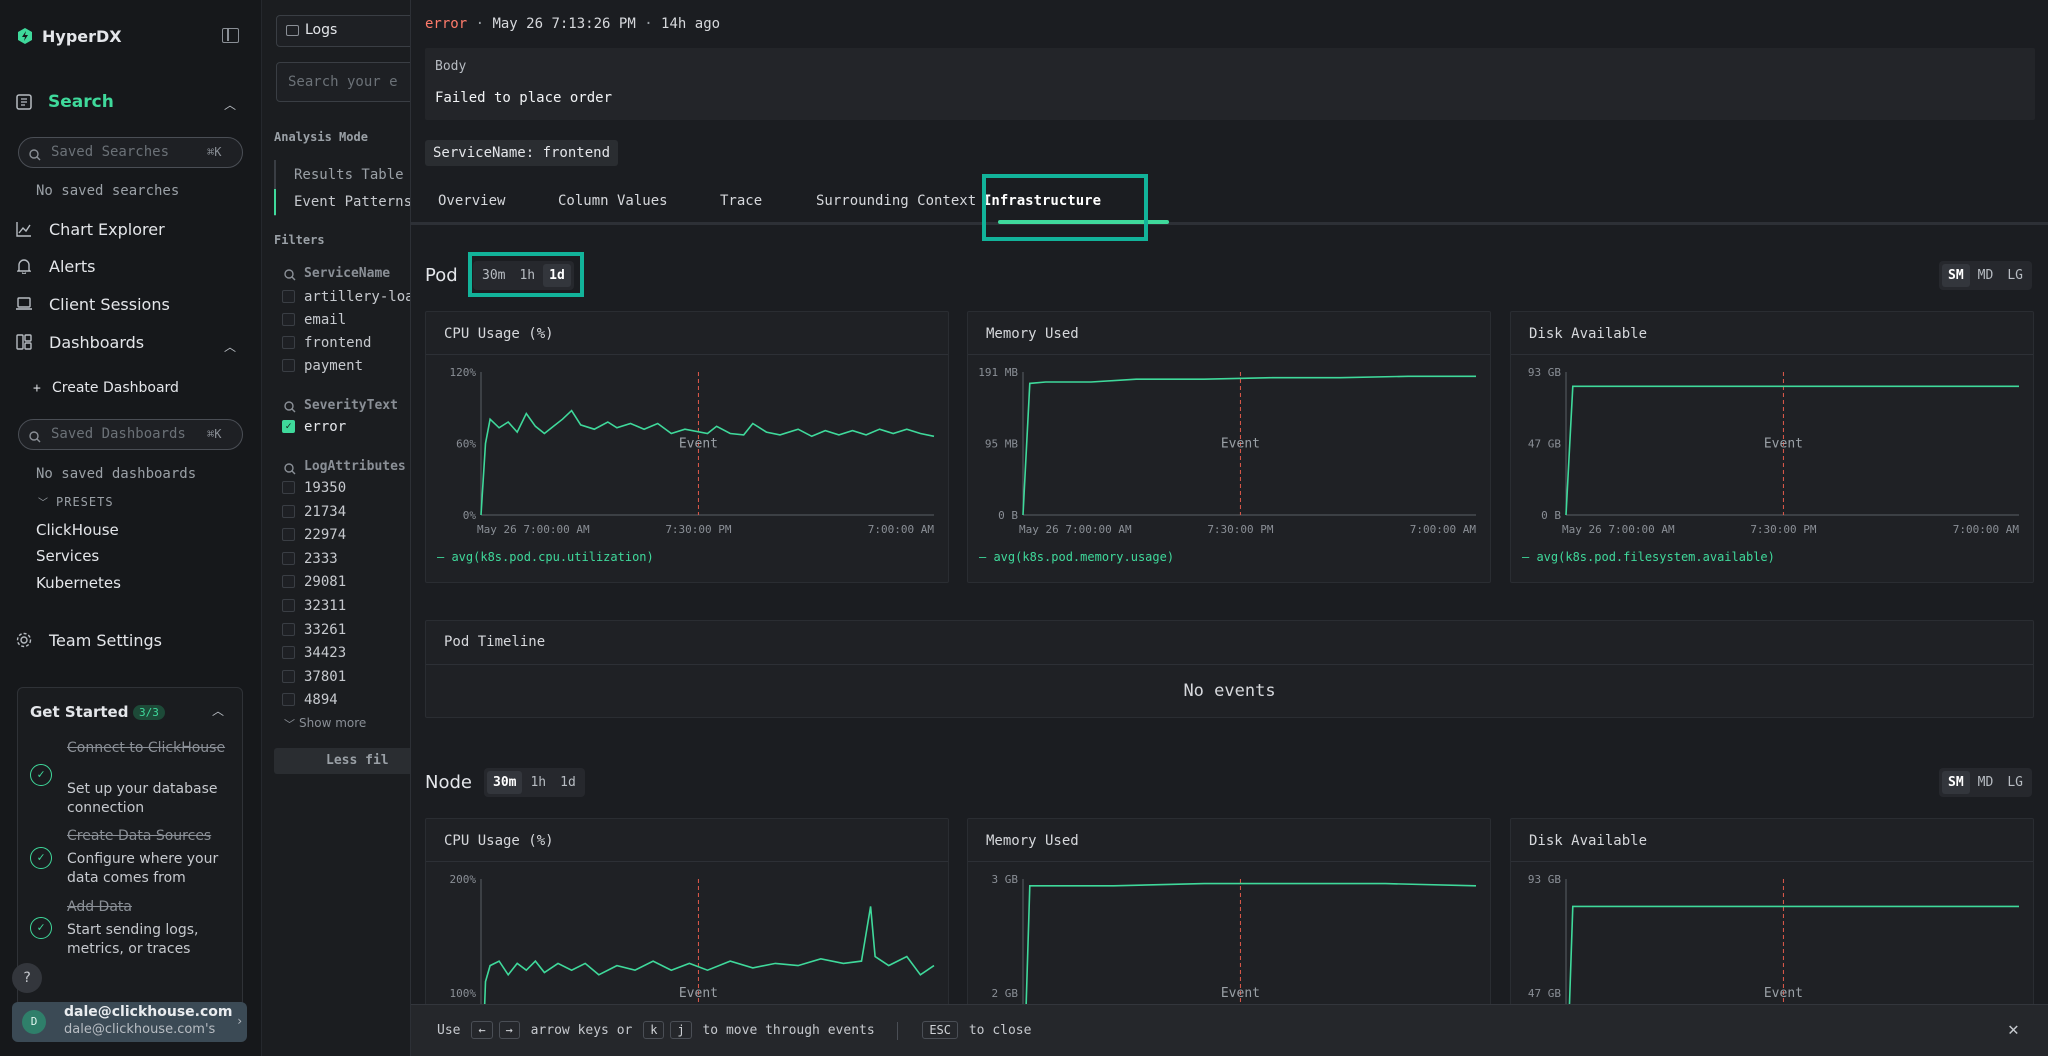 This screenshot has height=1056, width=2048. I want to click on preset-services: Services, so click(68, 556).